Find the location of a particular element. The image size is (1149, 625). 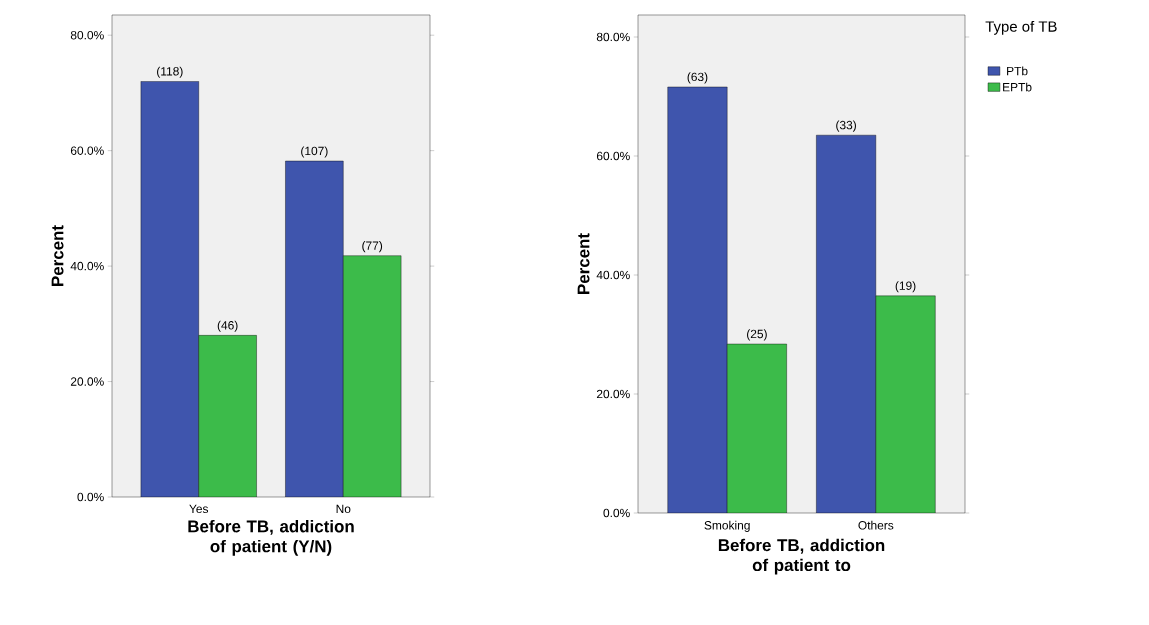

x-tick-label: Yes is located at coordinates (199, 509).